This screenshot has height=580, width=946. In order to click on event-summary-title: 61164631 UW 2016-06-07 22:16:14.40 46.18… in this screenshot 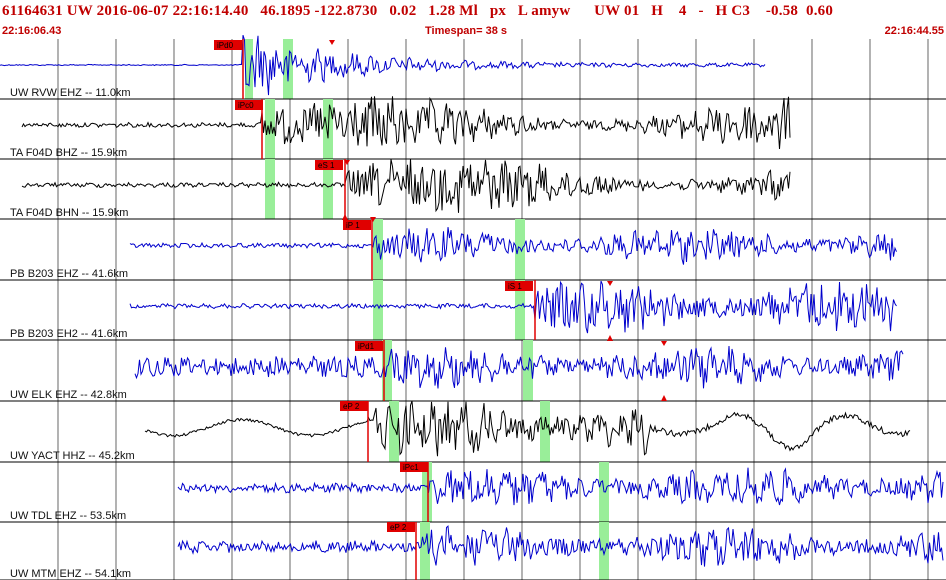, I will do `click(418, 11)`.